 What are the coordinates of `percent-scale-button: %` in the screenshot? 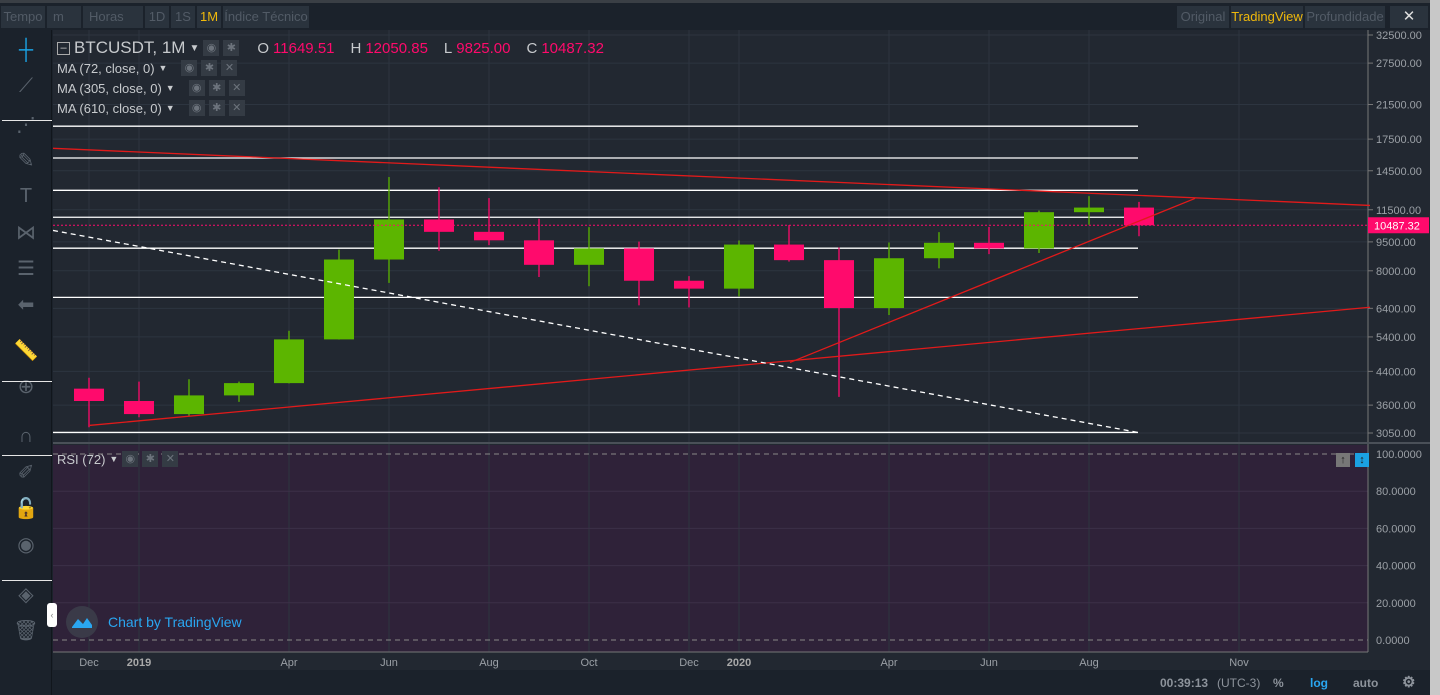 It's located at (1278, 683).